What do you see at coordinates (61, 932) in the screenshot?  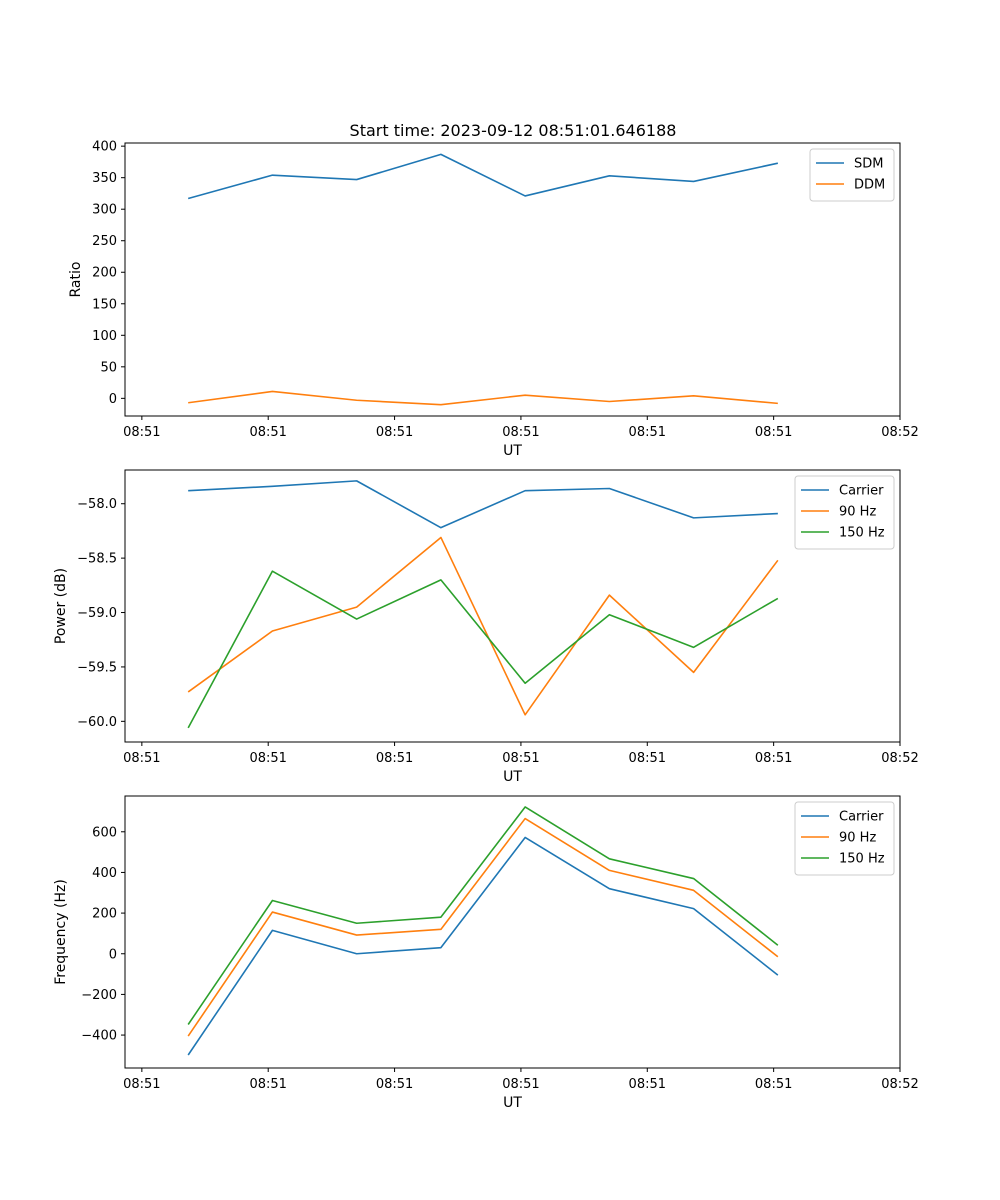 I see `y-axis-label: Frequency (Hz)` at bounding box center [61, 932].